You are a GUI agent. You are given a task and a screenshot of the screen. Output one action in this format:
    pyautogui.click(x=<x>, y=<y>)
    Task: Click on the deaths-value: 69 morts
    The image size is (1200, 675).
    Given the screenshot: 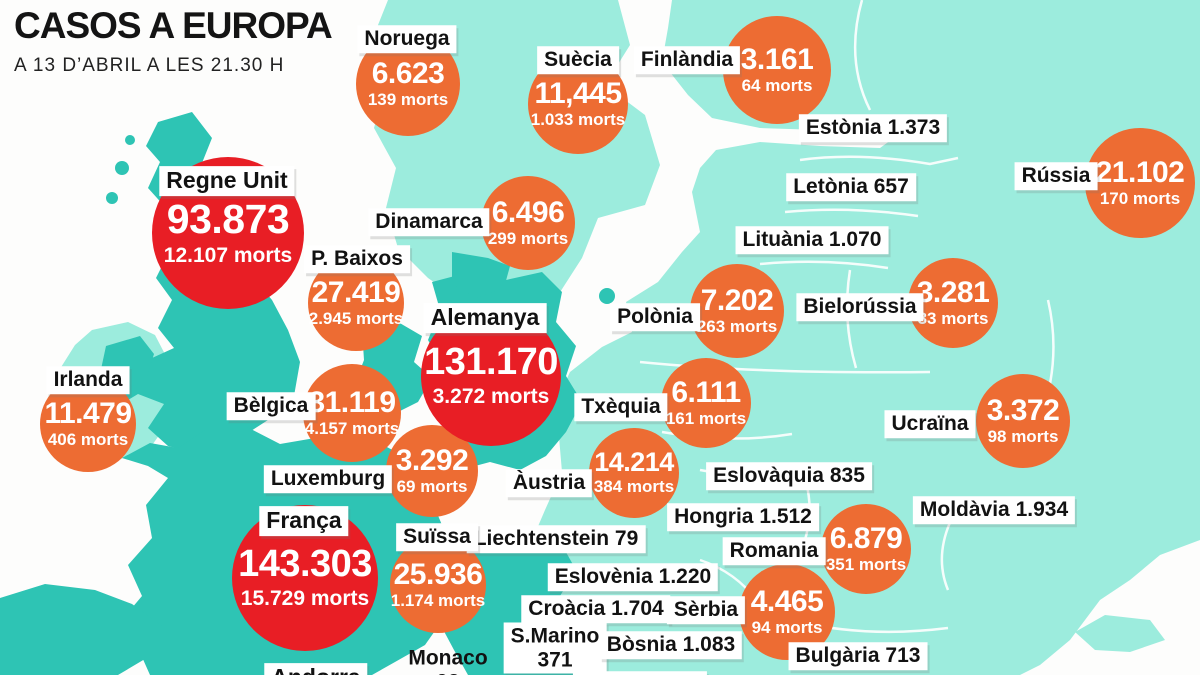 What is the action you would take?
    pyautogui.click(x=432, y=486)
    